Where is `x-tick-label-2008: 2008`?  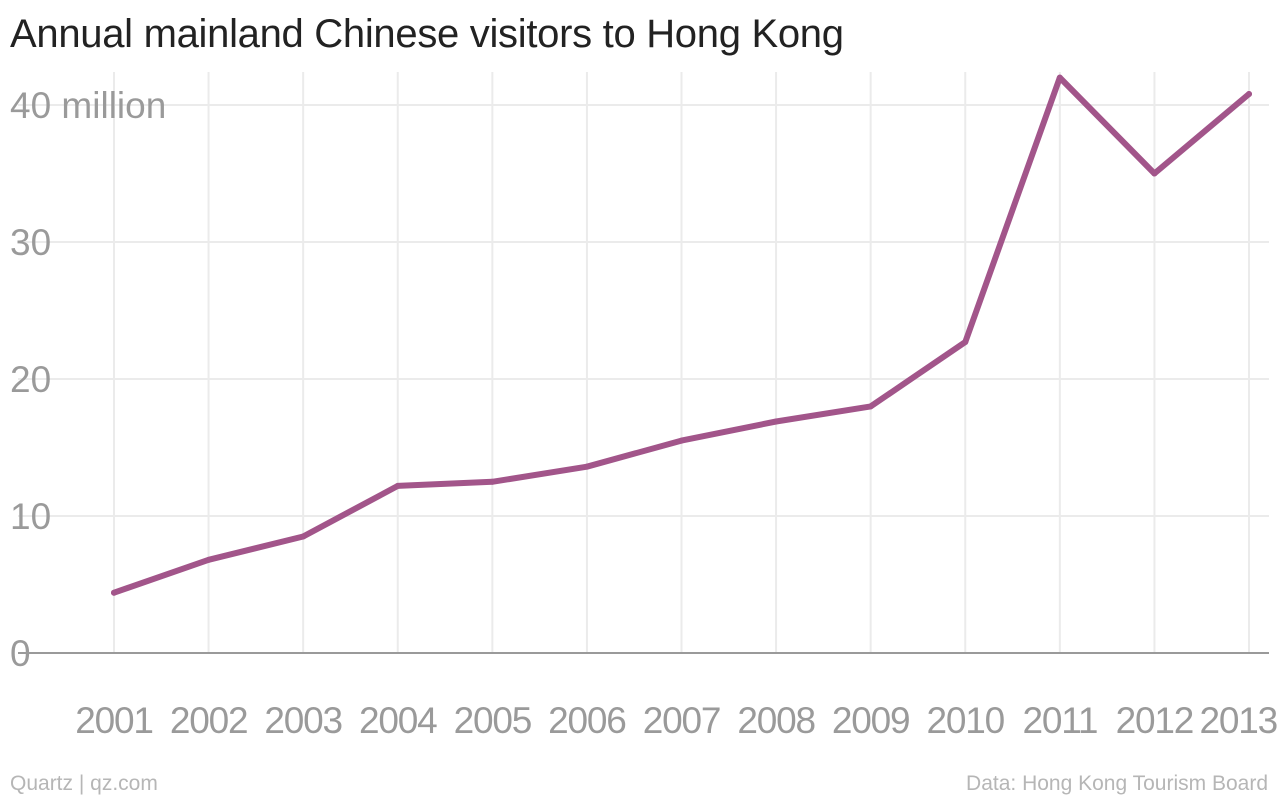 x-tick-label-2008: 2008 is located at coordinates (776, 720).